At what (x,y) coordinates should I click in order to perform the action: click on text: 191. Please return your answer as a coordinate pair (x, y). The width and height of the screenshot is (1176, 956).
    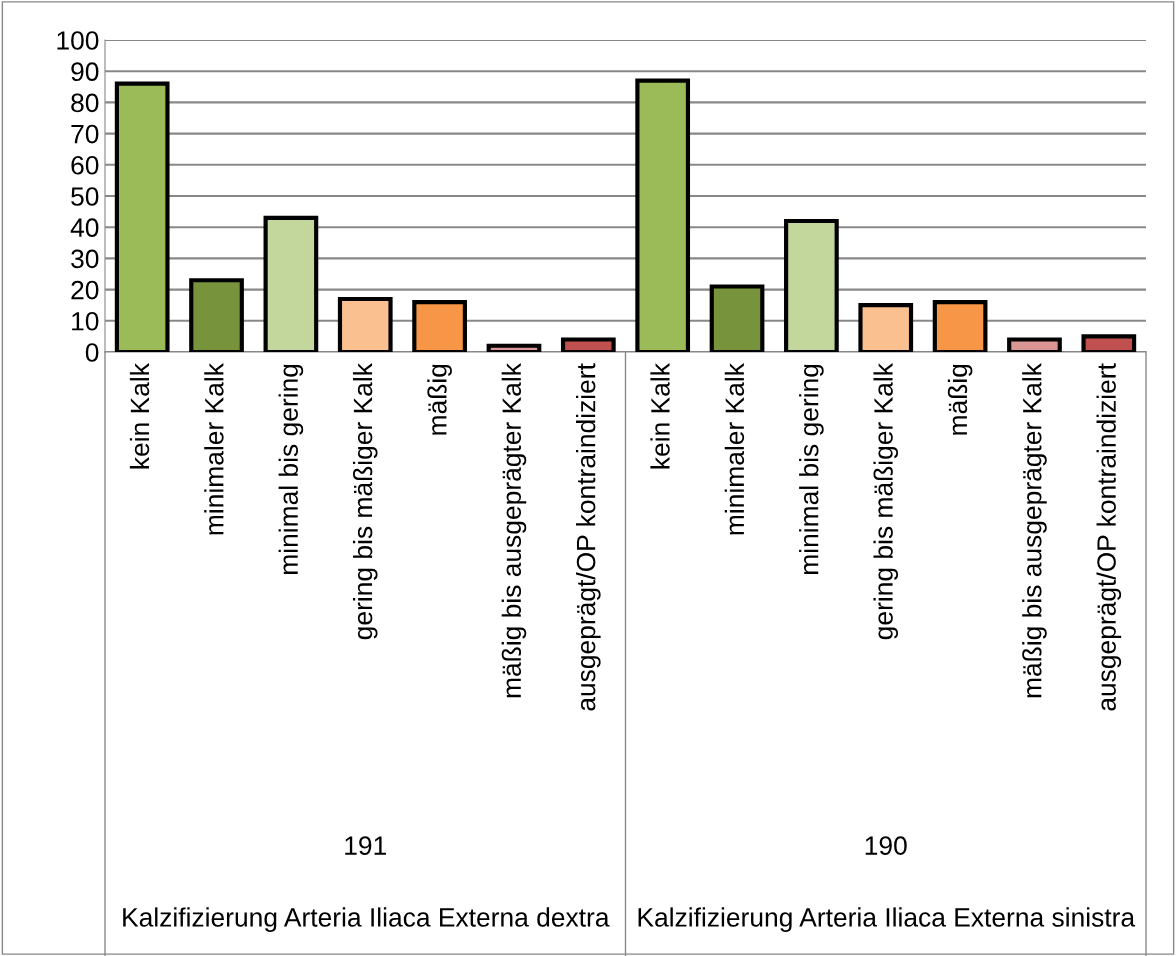
    Looking at the image, I should click on (365, 845).